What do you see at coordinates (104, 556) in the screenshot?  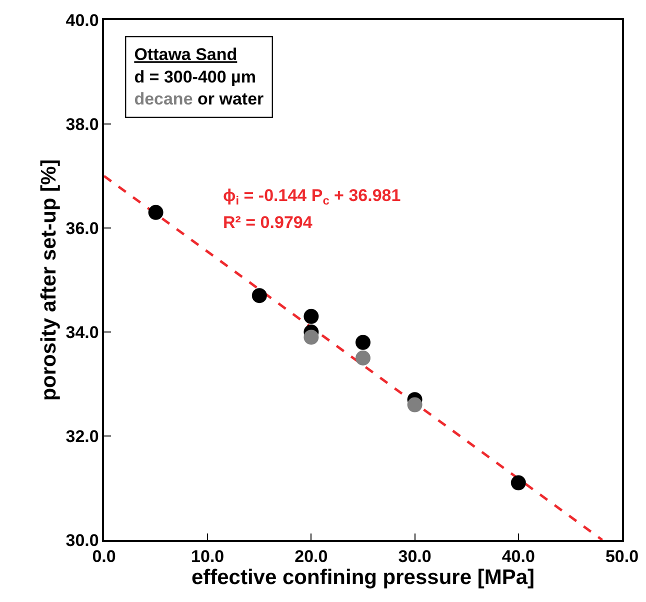 I see `x-tick-label: 0.0` at bounding box center [104, 556].